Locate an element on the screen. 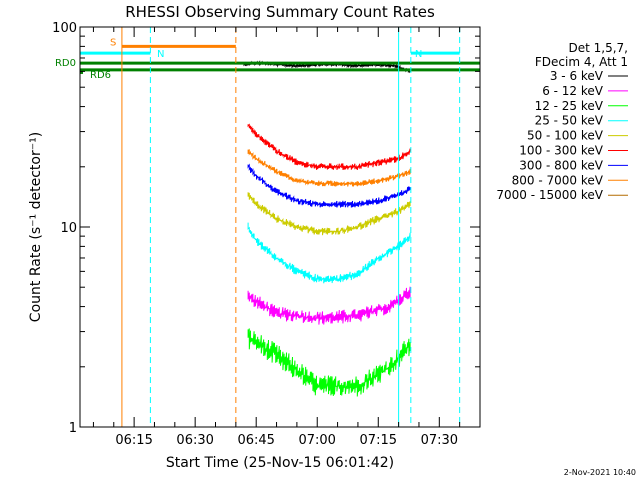  x-tick-label-0615: 06:15 is located at coordinates (133, 440).